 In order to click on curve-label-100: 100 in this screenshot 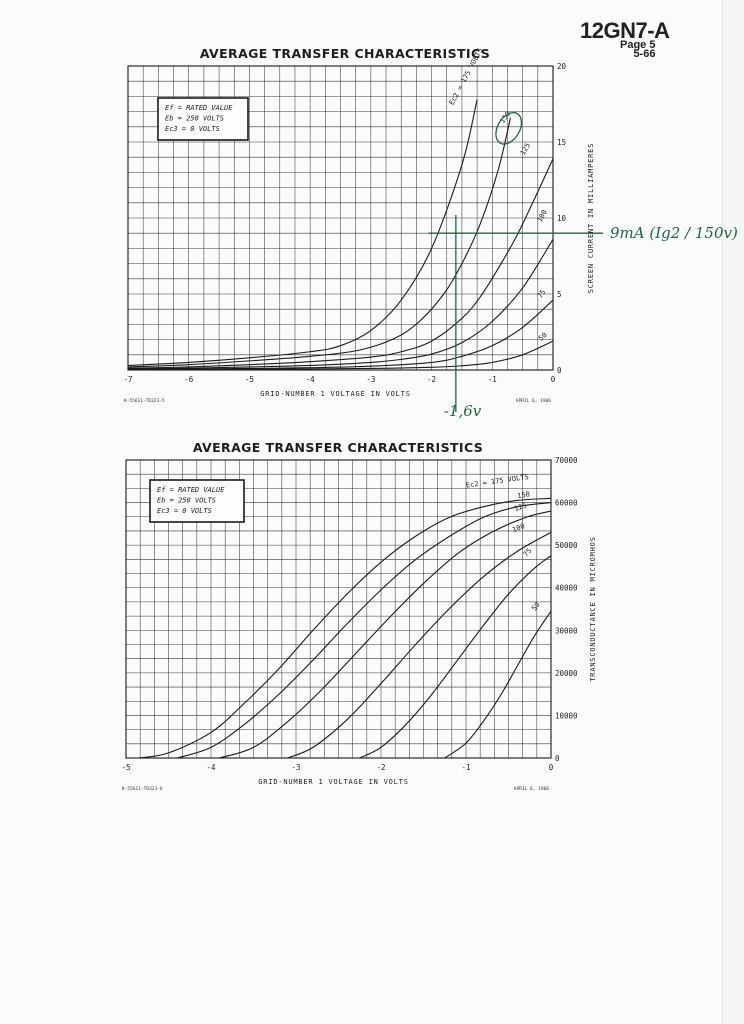, I will do `click(518, 528)`.